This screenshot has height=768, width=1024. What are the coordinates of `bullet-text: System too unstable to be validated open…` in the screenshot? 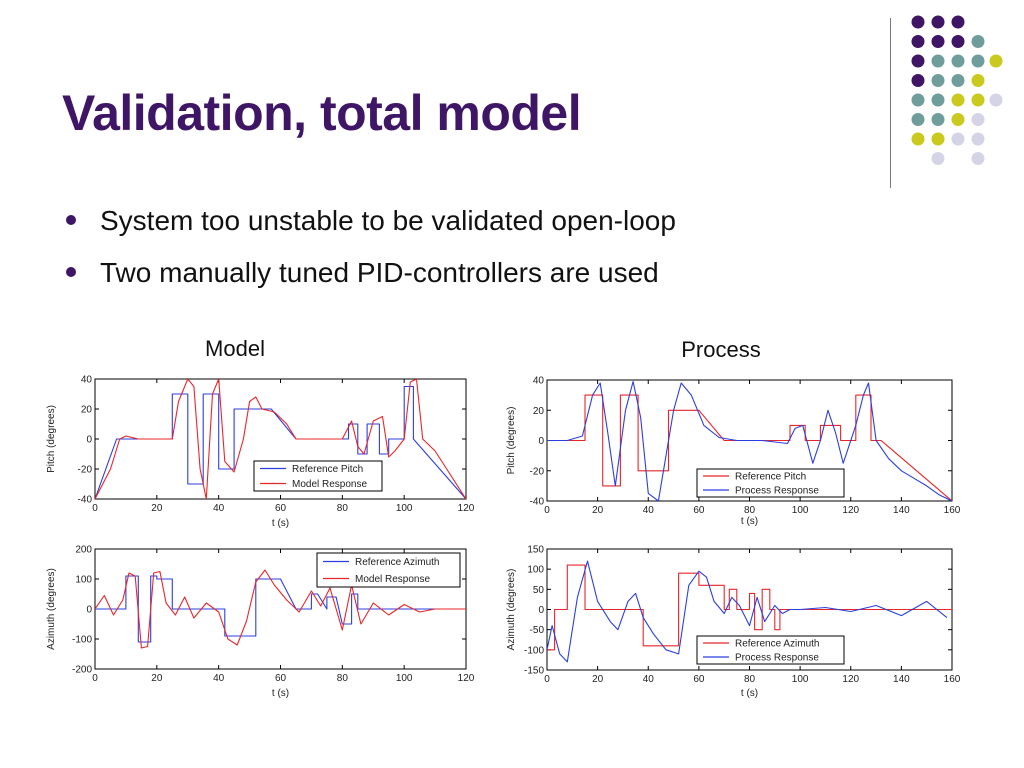 It's located at (388, 220).